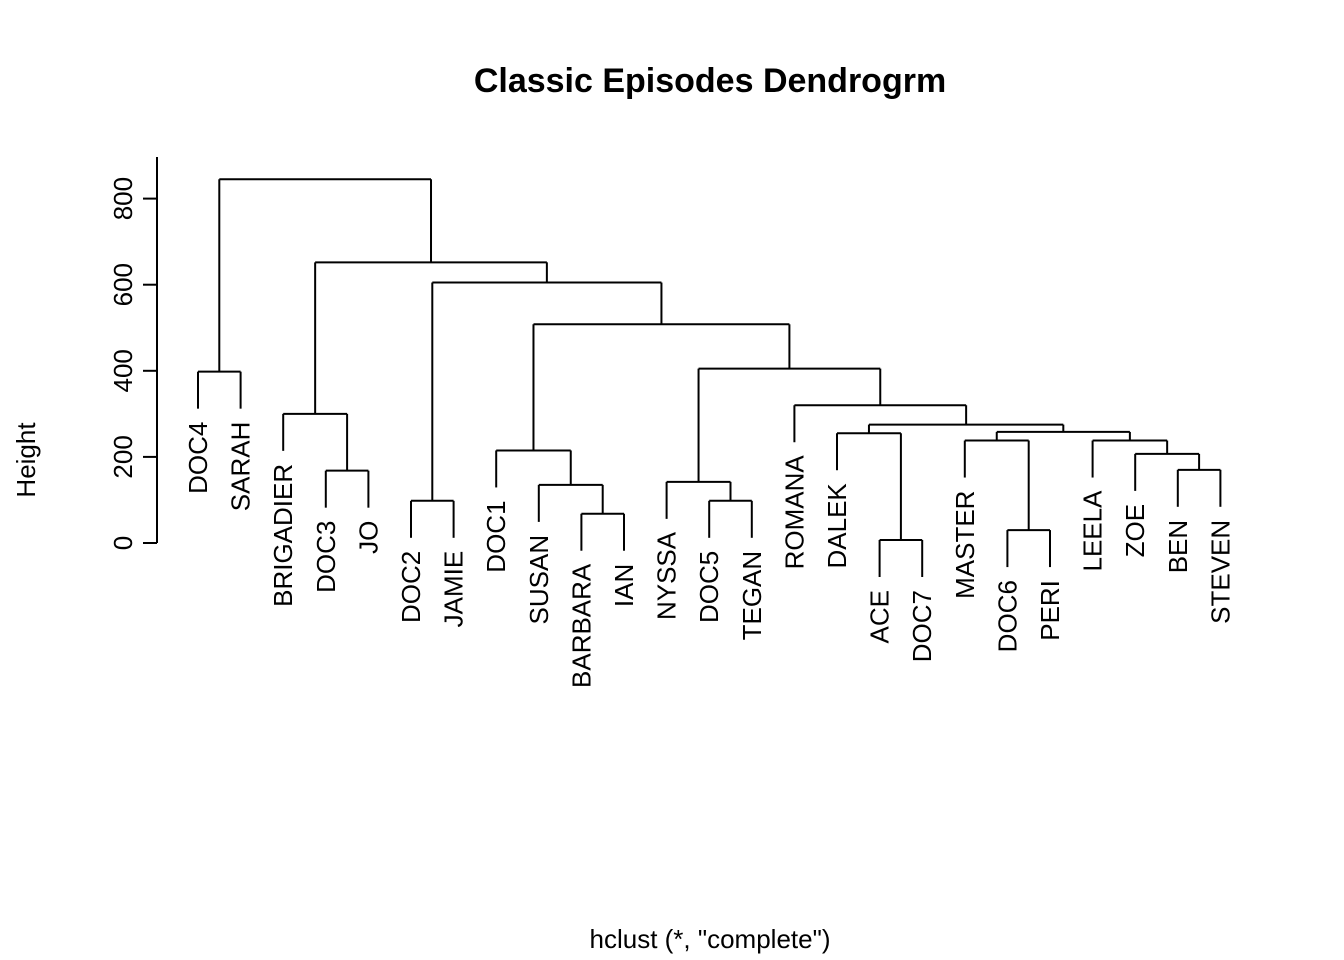 This screenshot has width=1344, height=960. What do you see at coordinates (709, 587) in the screenshot?
I see `leaf-label: DOC5` at bounding box center [709, 587].